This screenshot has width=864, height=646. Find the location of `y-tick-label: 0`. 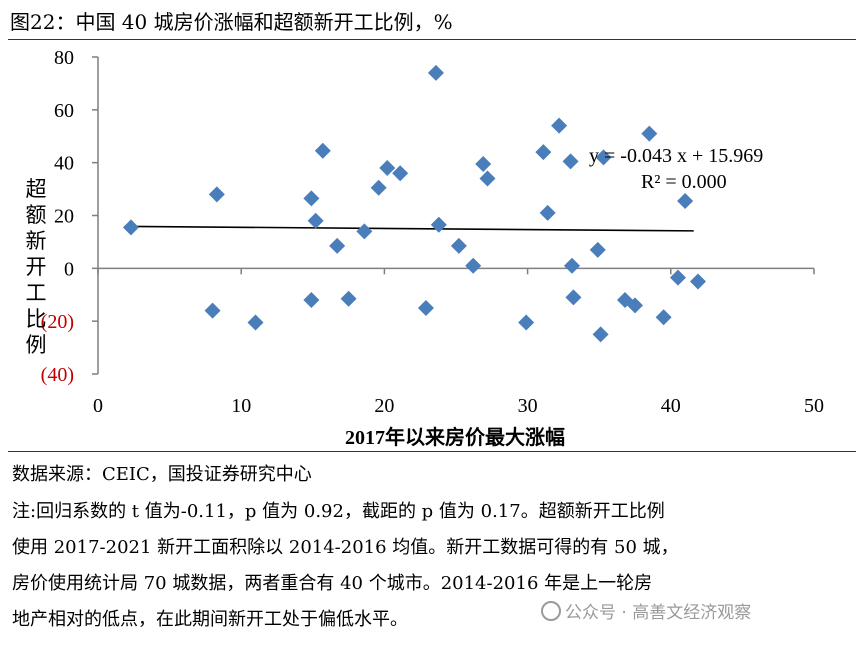

y-tick-label: 0 is located at coordinates (69, 269).